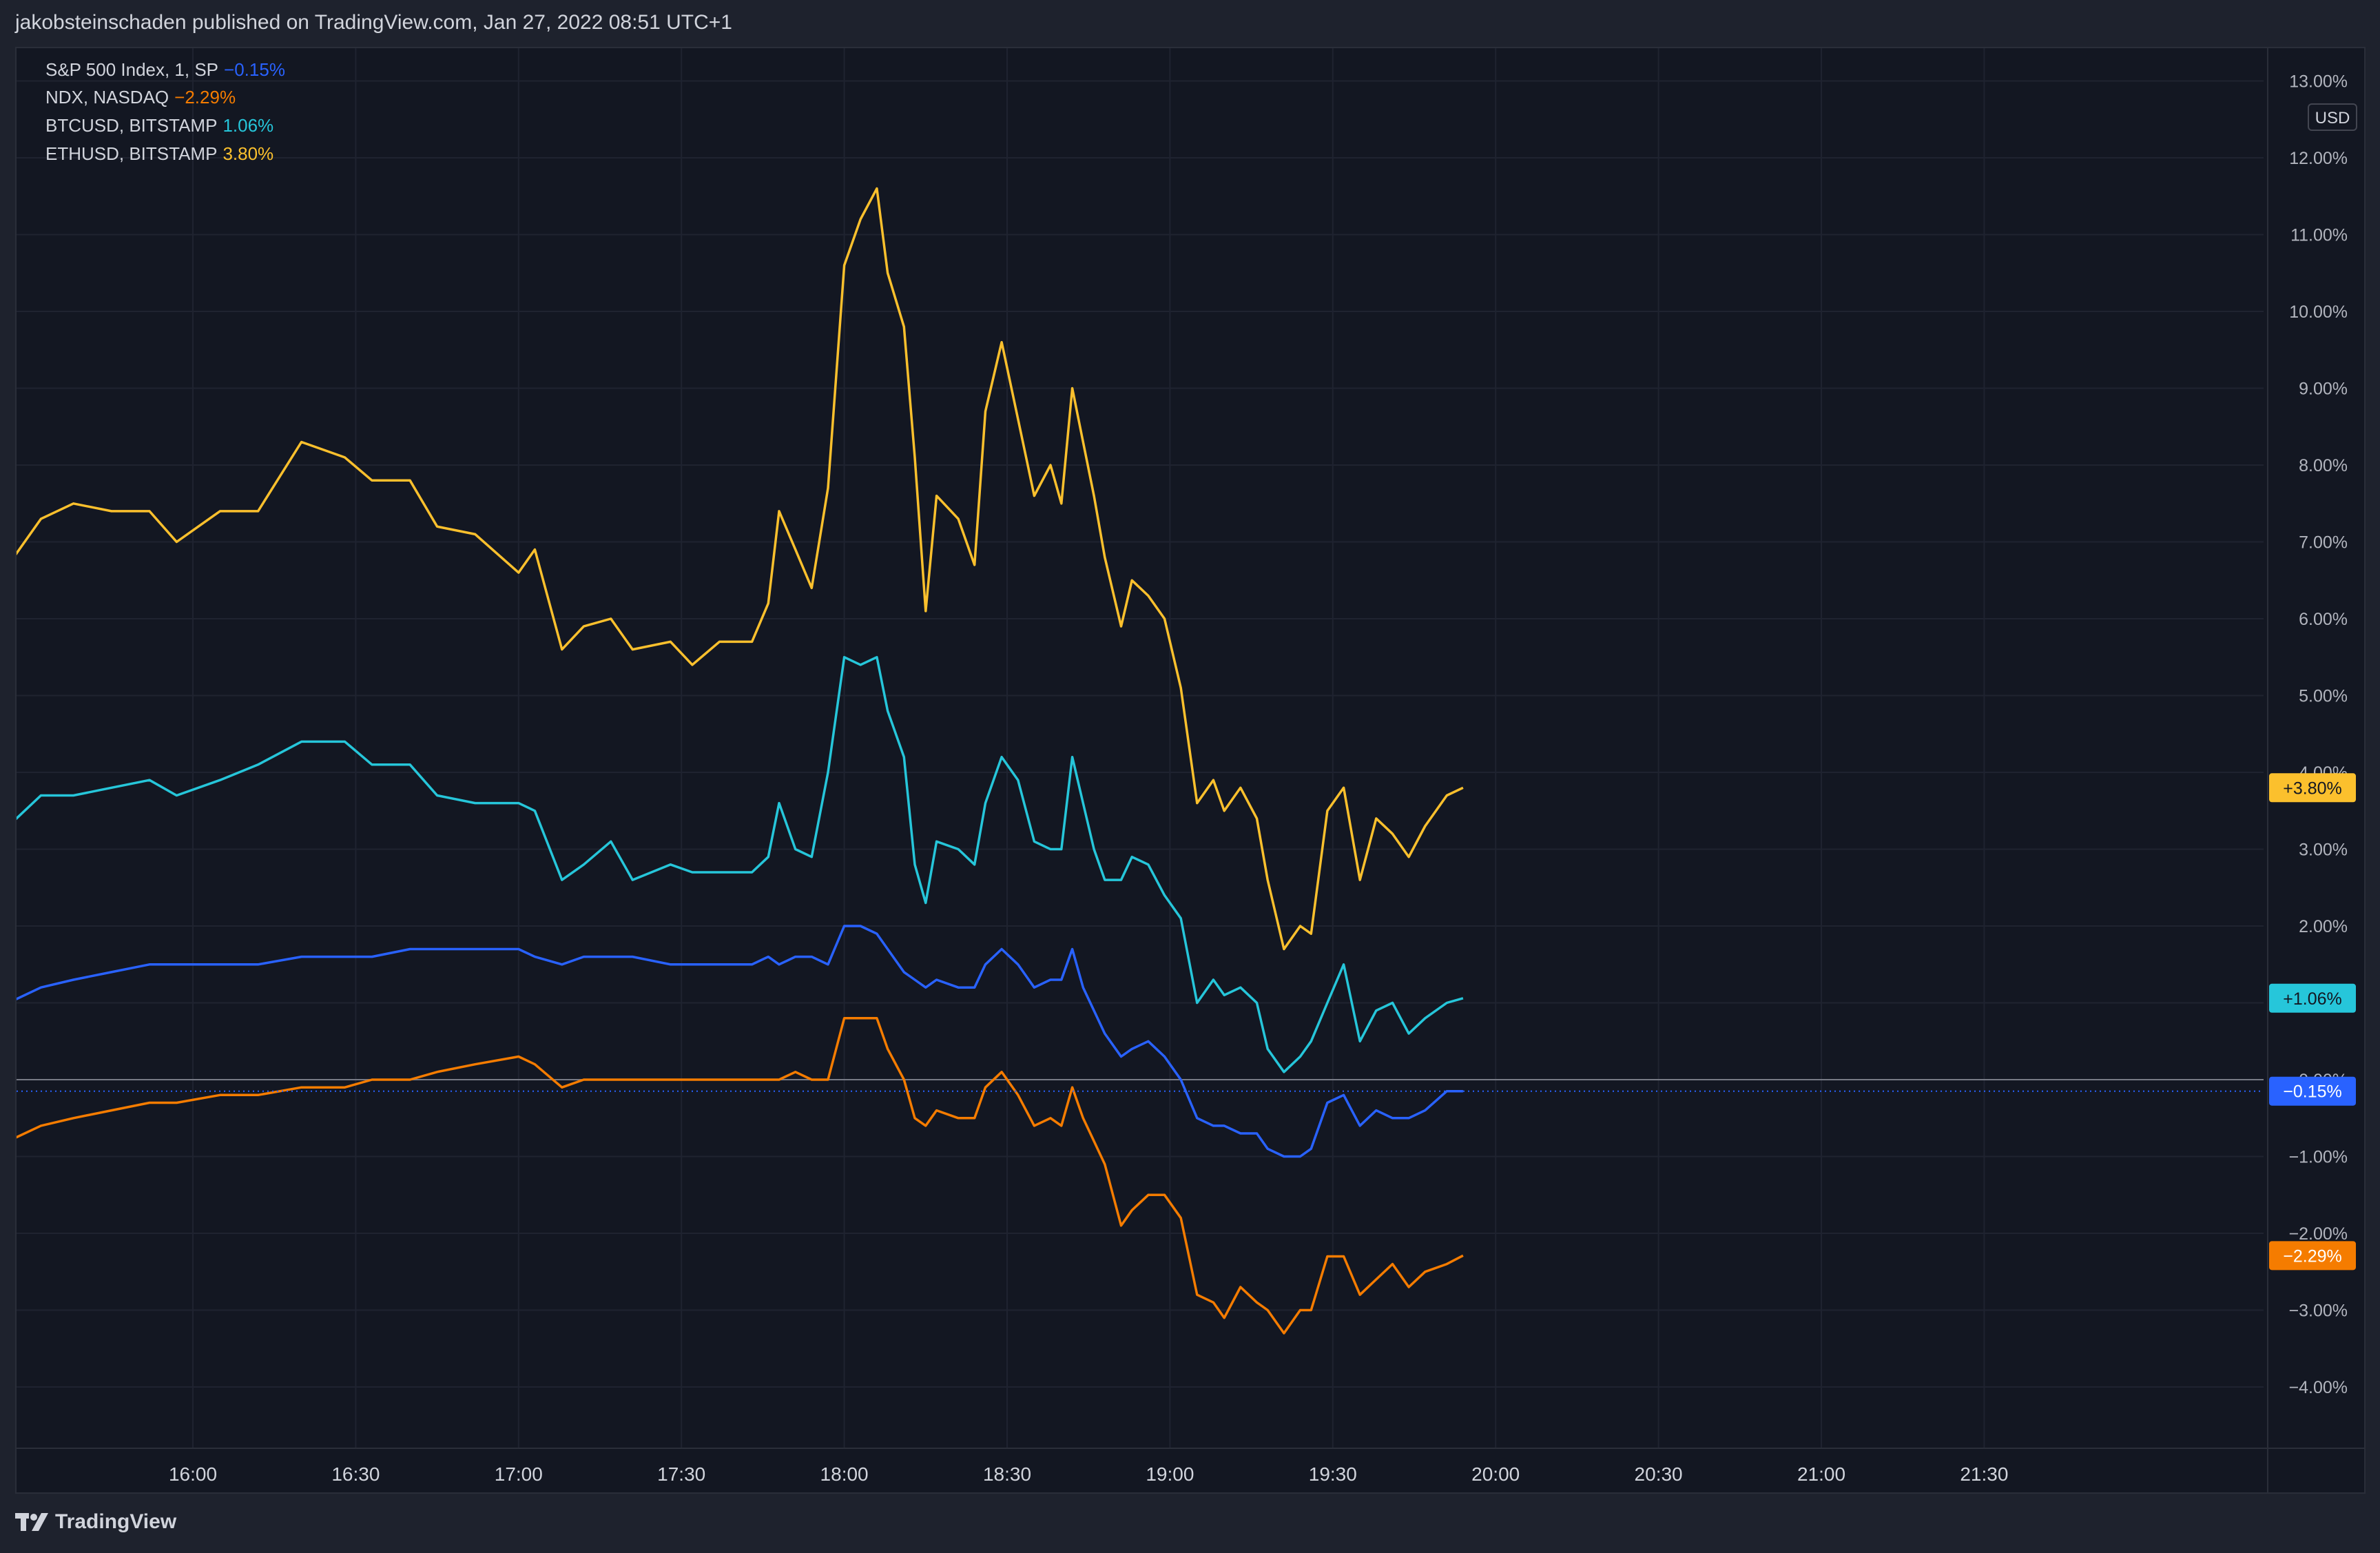 This screenshot has width=2380, height=1553. I want to click on y-tick-label: 13.00%, so click(2318, 82).